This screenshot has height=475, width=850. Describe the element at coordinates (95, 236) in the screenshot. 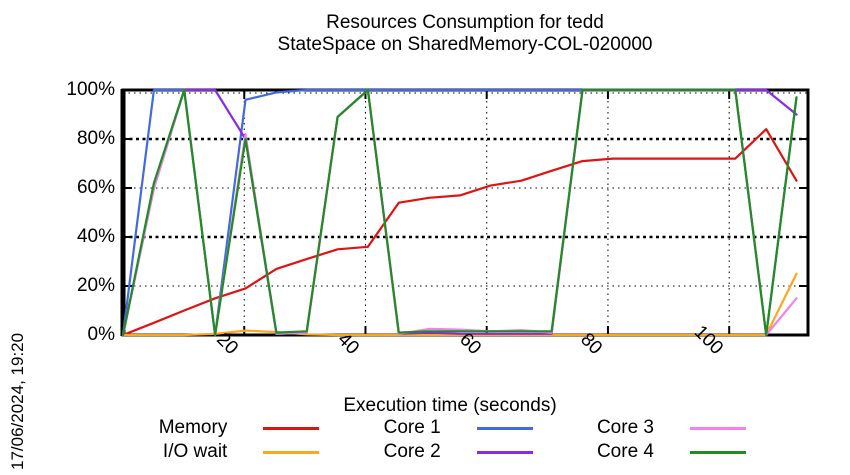

I see `ytick-label-40: 40%` at that location.